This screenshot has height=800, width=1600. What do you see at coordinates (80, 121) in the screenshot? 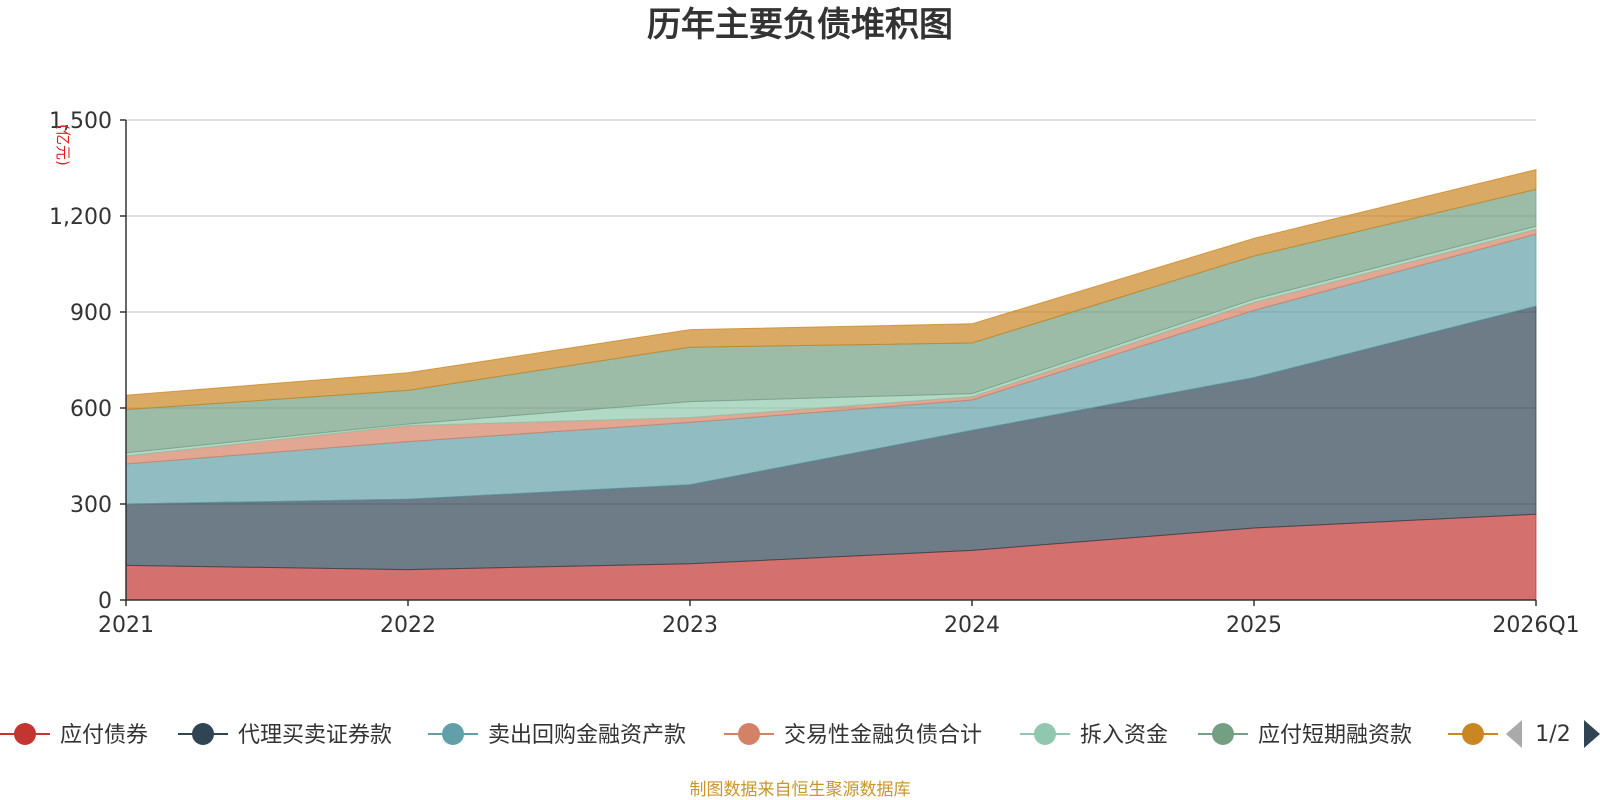
I see `y-tick-label: 1,500` at bounding box center [80, 121].